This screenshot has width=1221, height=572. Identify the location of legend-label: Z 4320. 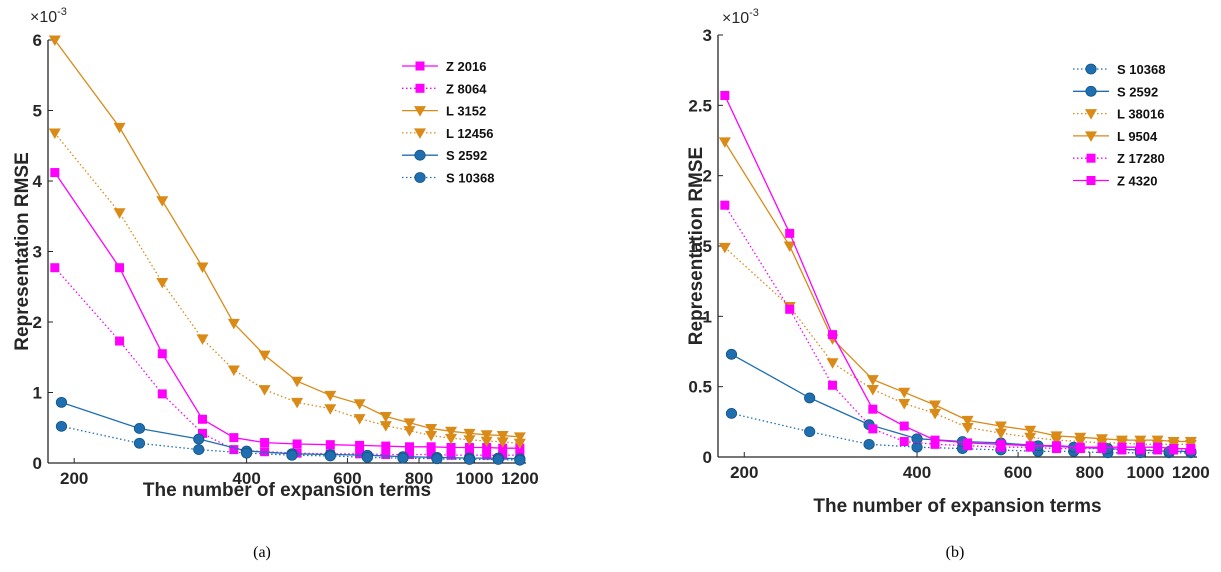
(1137, 181).